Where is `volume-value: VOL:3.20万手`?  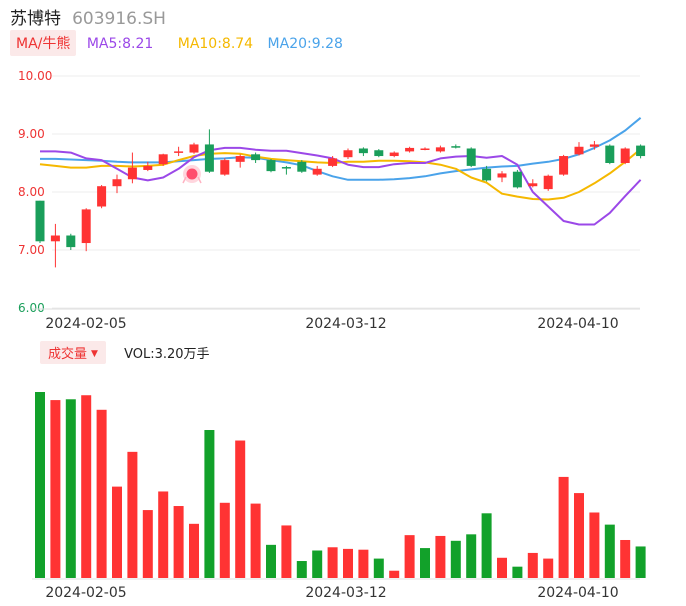 volume-value: VOL:3.20万手 is located at coordinates (167, 354).